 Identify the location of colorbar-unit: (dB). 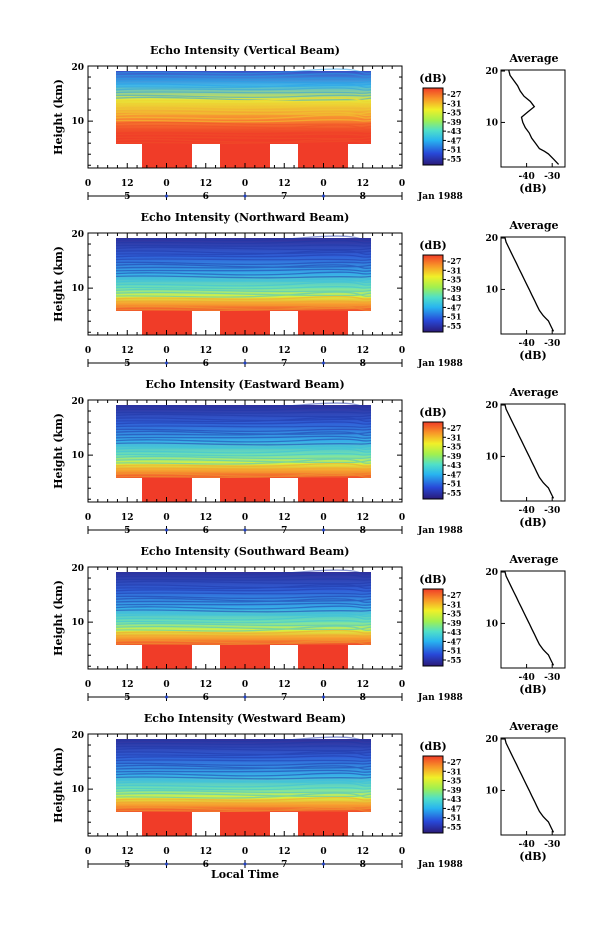
(432, 78).